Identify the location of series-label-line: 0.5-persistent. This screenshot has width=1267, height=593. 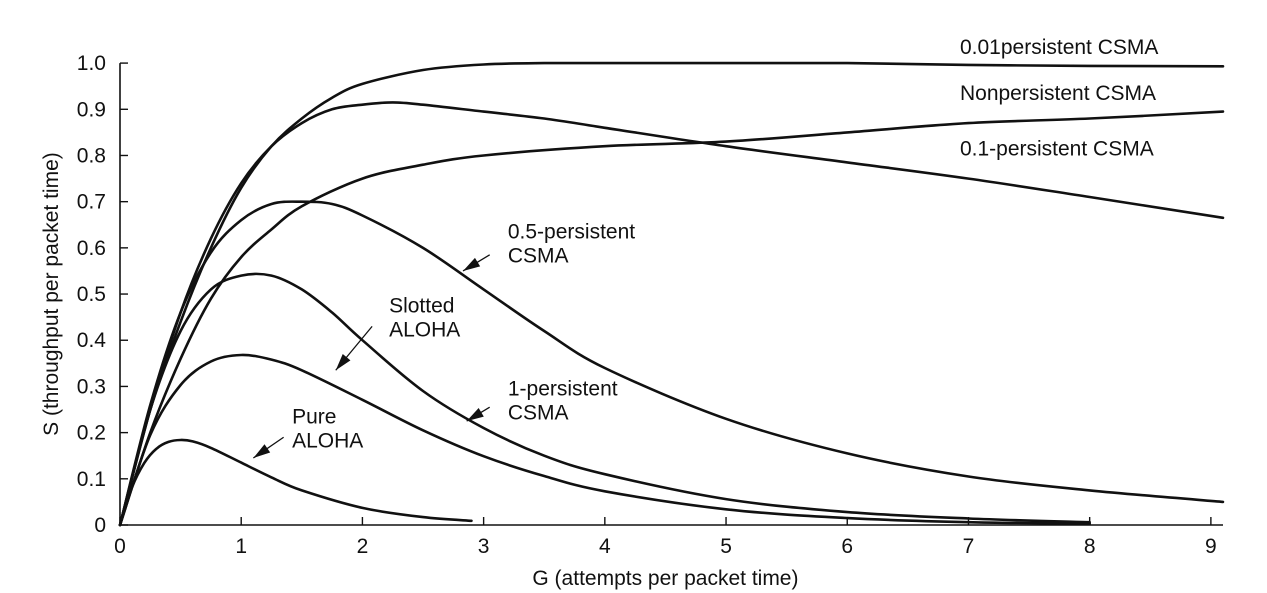
(571, 232).